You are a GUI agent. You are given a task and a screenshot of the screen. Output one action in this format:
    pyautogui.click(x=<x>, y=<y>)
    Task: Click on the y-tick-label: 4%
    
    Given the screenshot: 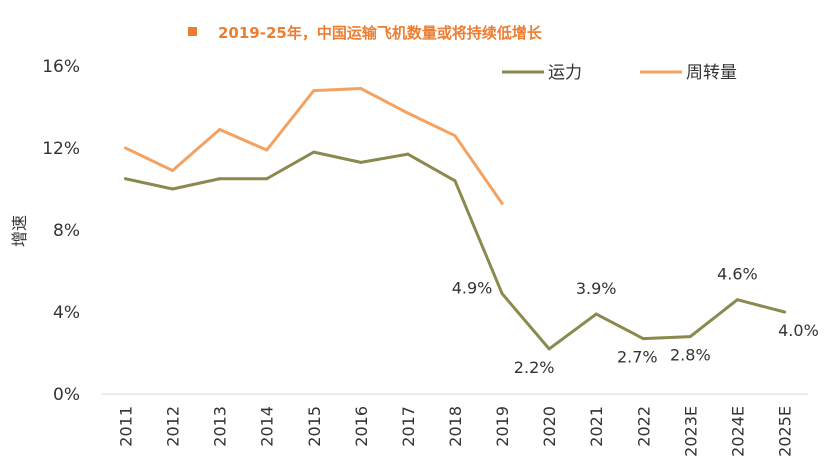 What is the action you would take?
    pyautogui.click(x=66, y=313)
    